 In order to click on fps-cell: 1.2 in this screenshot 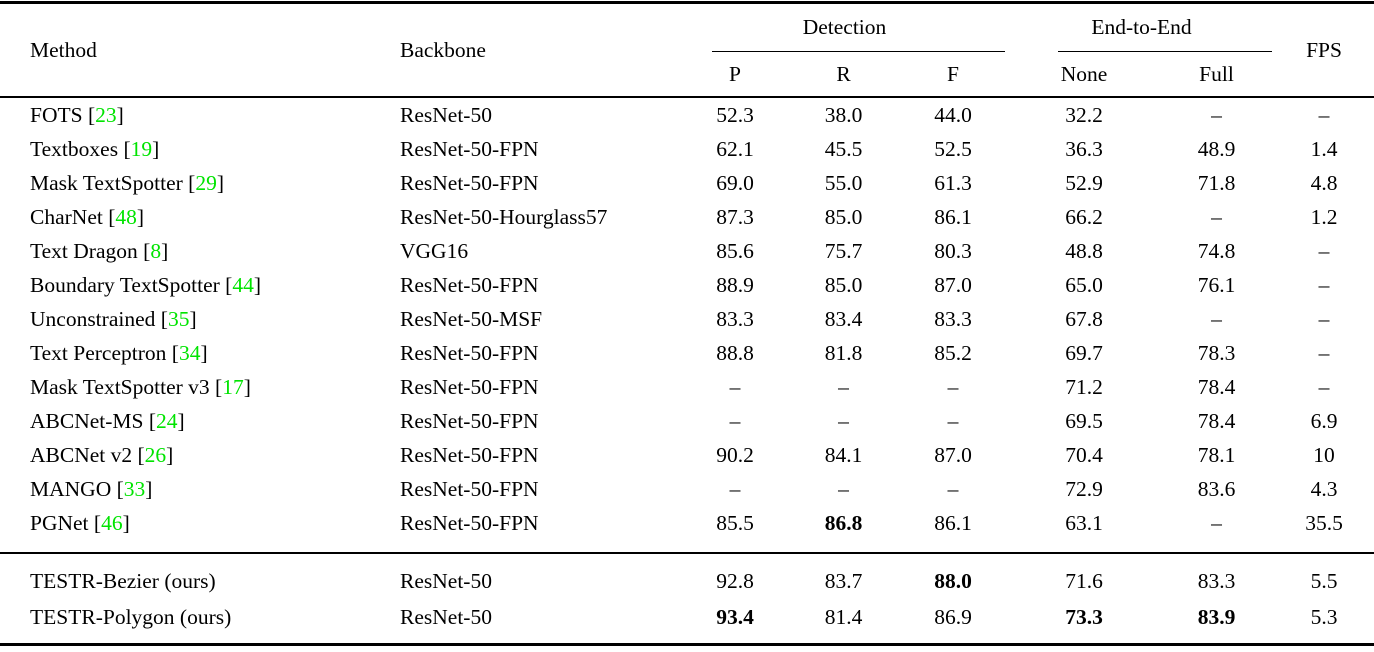, I will do `click(1324, 216)`.